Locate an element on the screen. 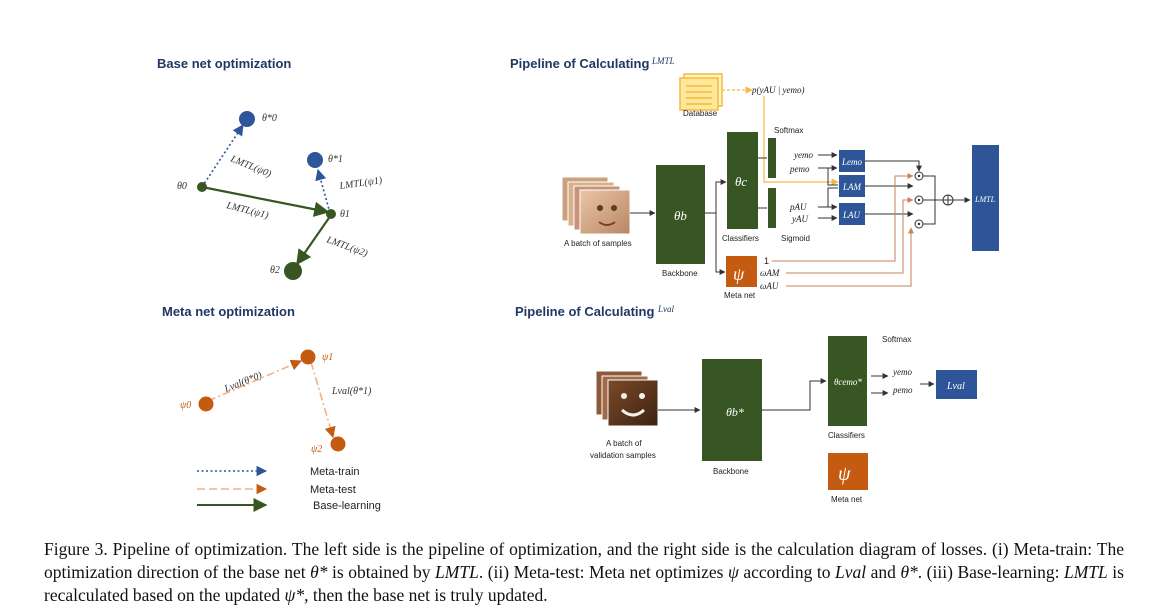  psi0-label: ψ0 is located at coordinates (185, 405).